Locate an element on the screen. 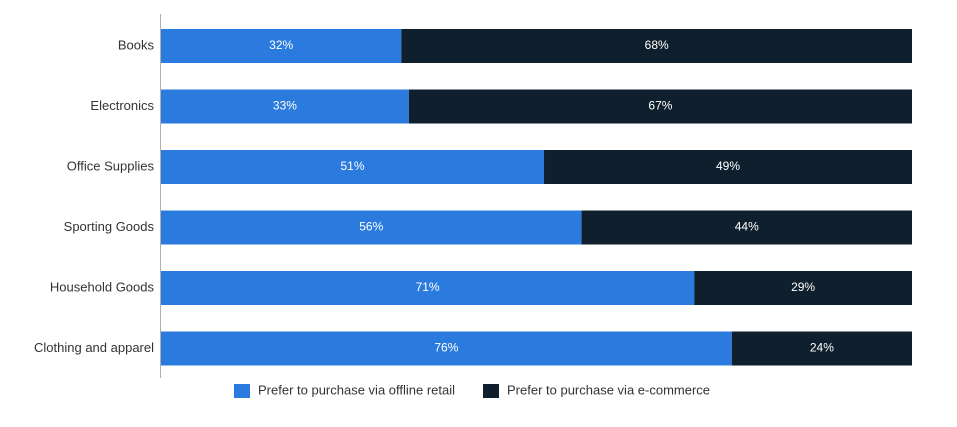 This screenshot has width=957, height=427. data-label: 49% is located at coordinates (728, 166).